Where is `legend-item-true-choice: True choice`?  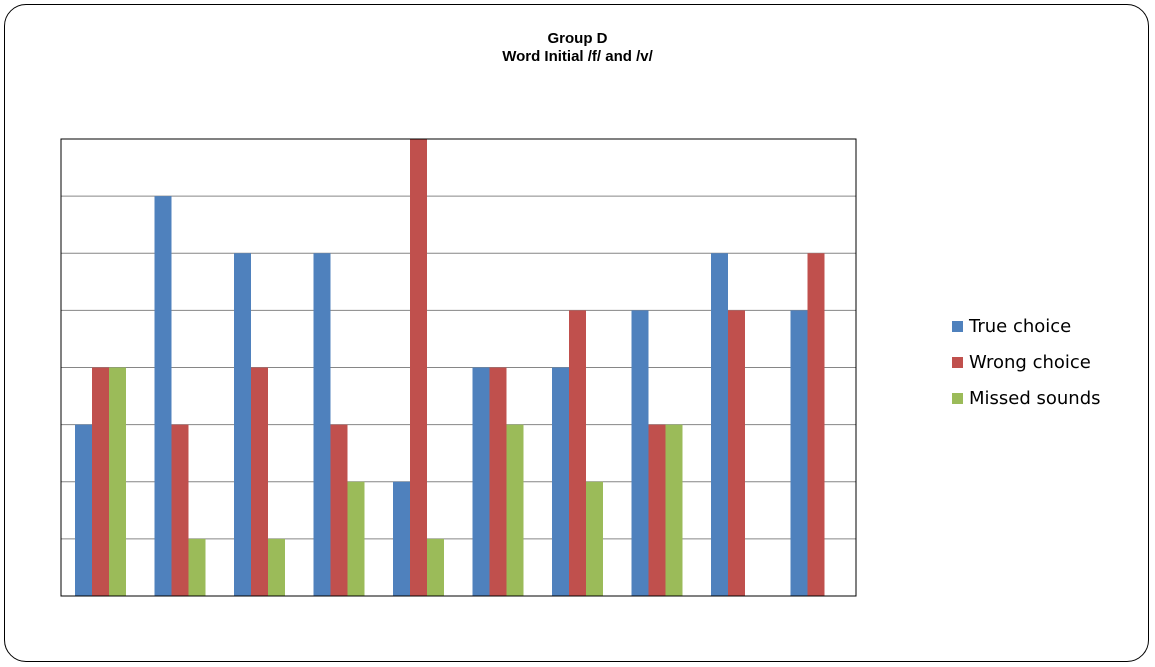 legend-item-true-choice: True choice is located at coordinates (1026, 326).